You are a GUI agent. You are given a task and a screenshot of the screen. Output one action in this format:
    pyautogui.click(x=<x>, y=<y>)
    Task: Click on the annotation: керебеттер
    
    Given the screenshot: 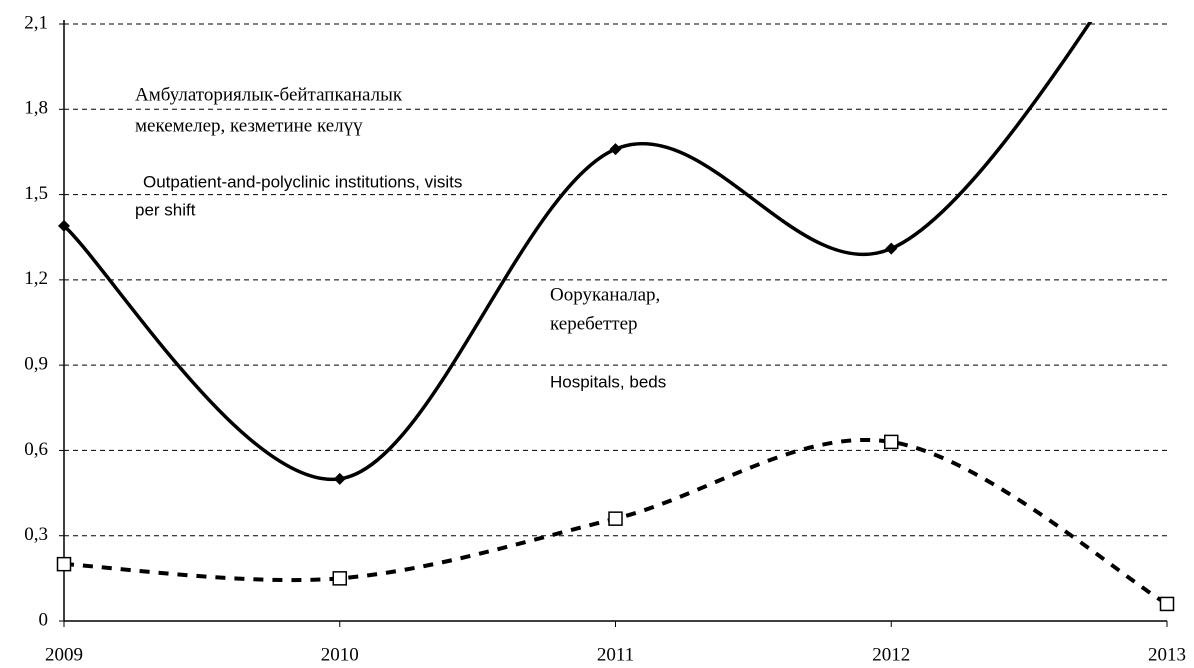 What is the action you would take?
    pyautogui.click(x=594, y=323)
    